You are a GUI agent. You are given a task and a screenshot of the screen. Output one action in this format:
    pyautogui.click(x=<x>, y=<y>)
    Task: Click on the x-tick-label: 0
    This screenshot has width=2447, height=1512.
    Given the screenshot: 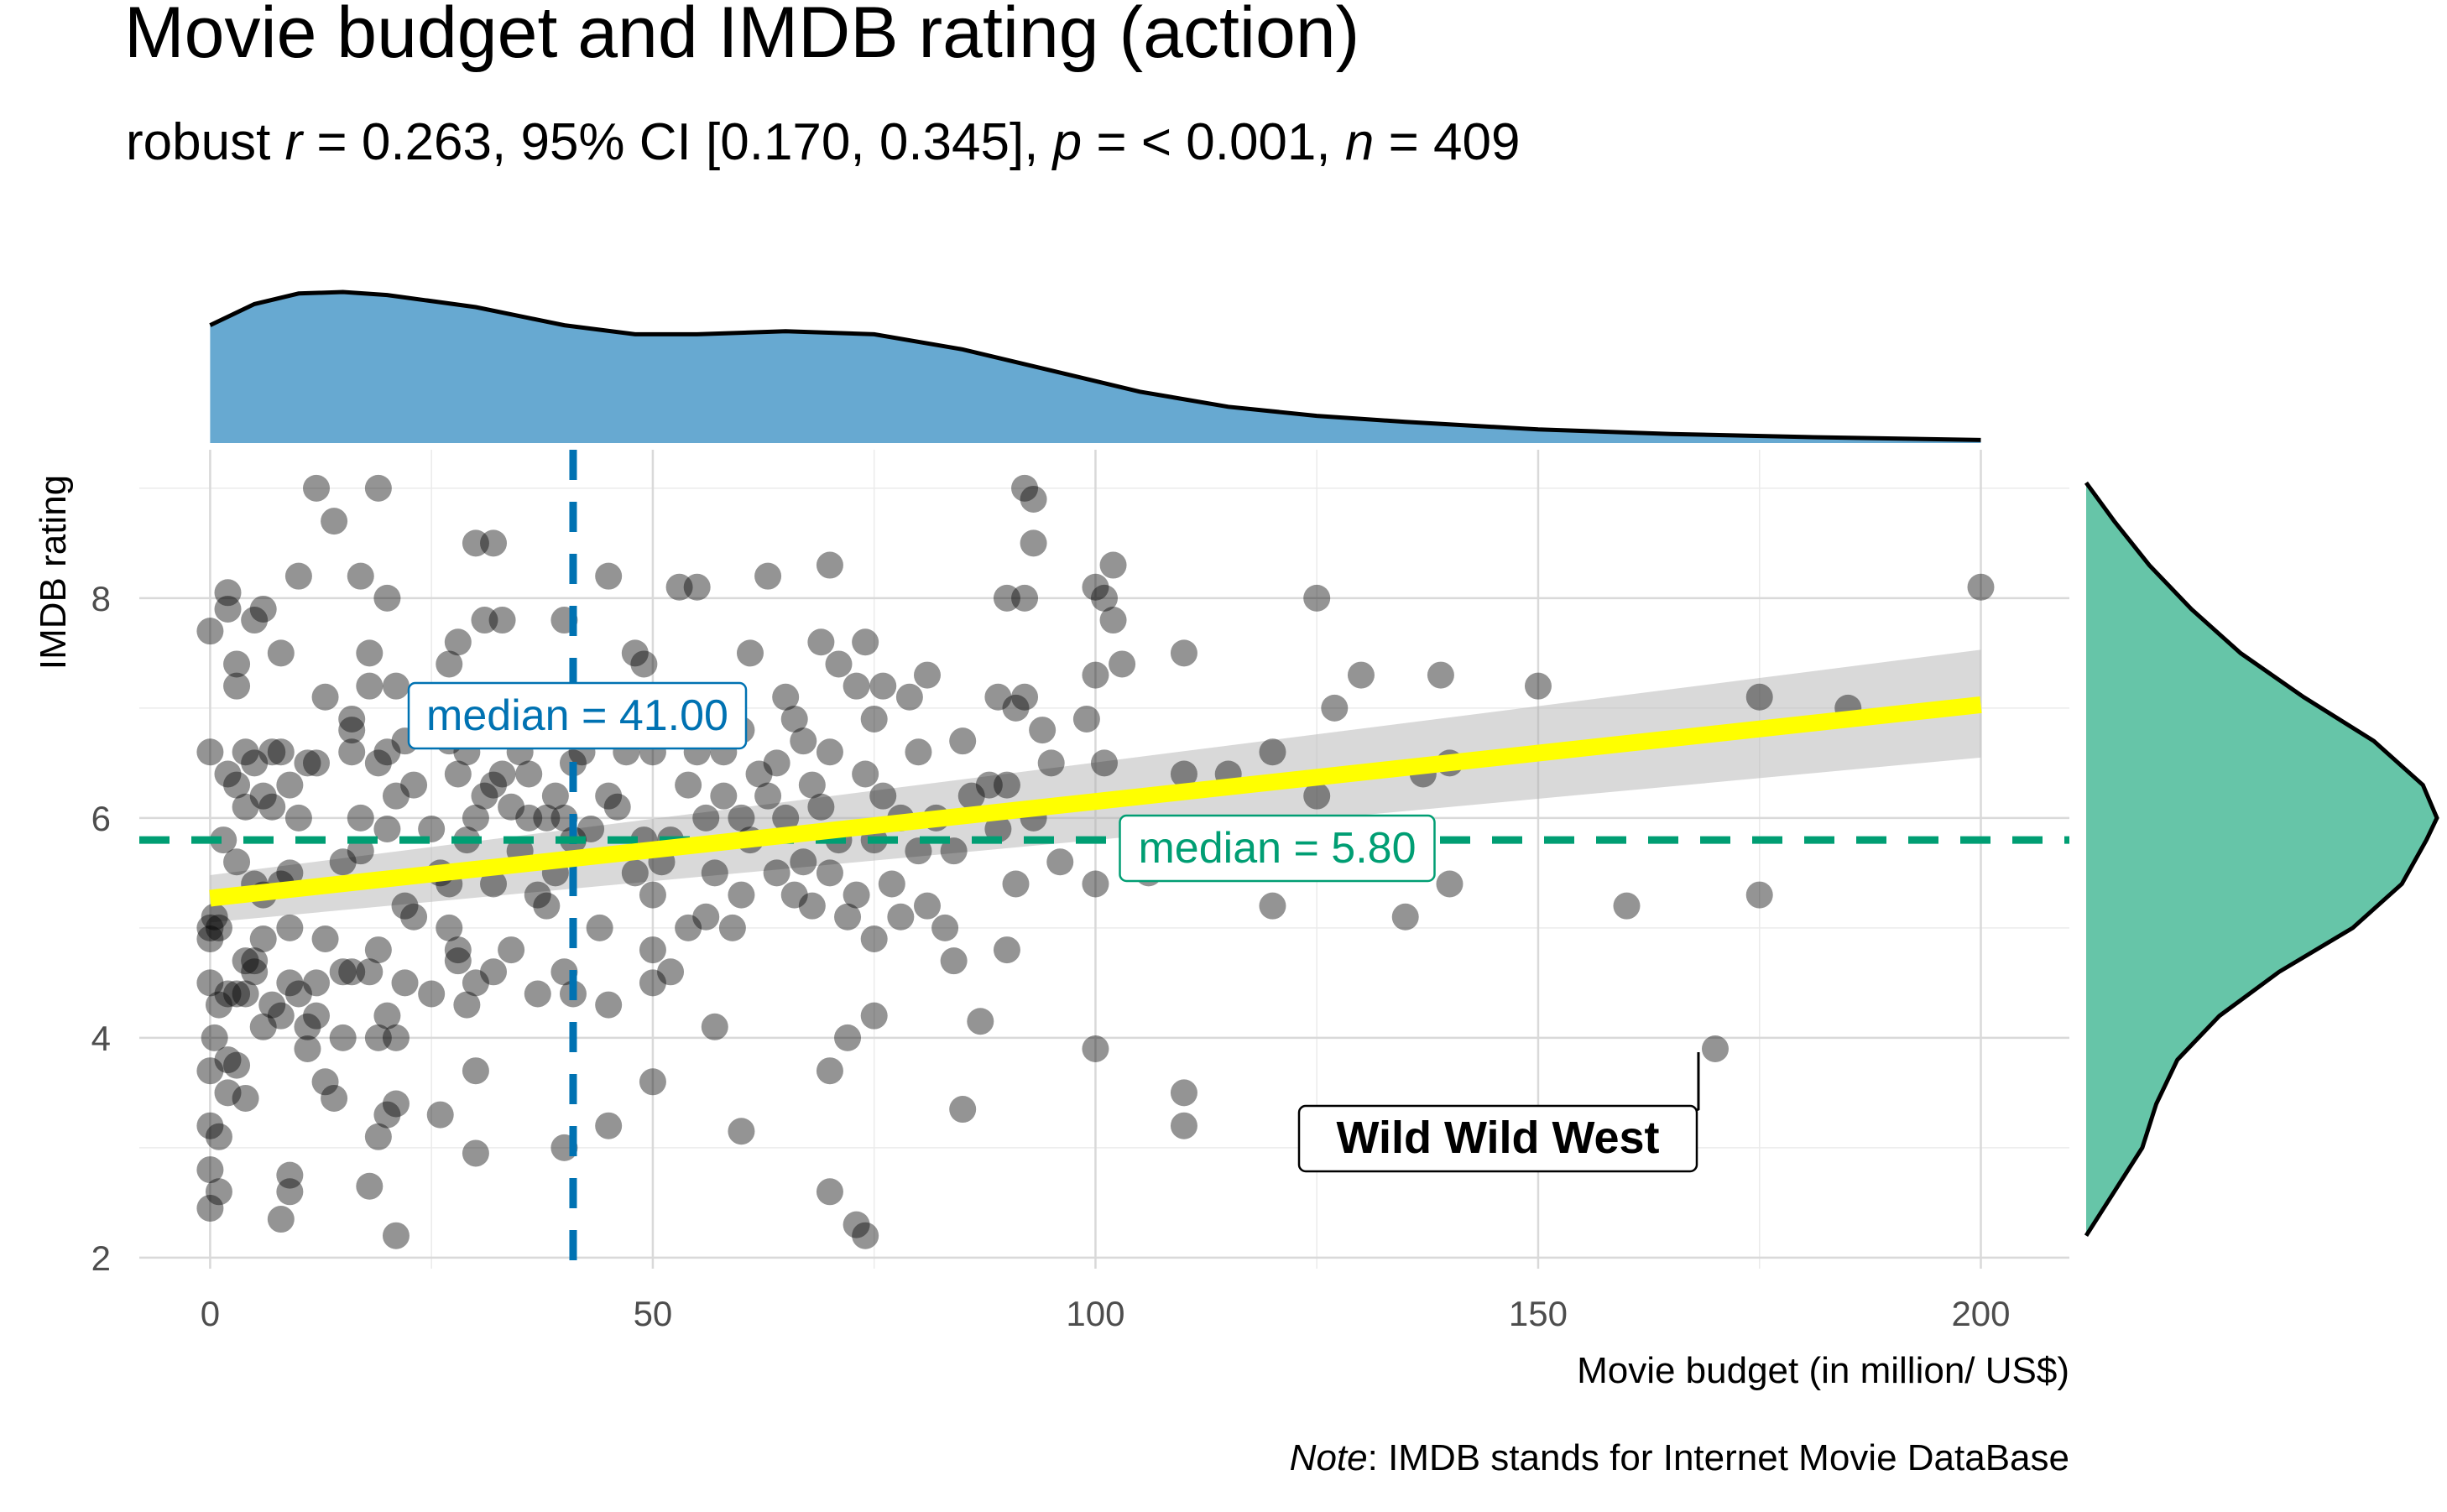 What is the action you would take?
    pyautogui.click(x=210, y=1314)
    